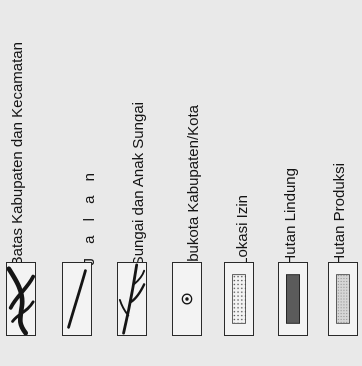 This screenshot has width=362, height=366. Describe the element at coordinates (77, 299) in the screenshot. I see `road-symbol` at that location.